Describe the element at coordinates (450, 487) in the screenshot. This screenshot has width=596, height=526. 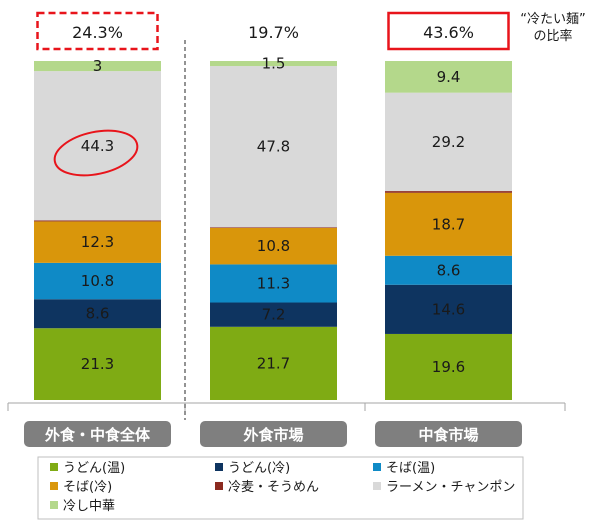
I see `legend-label-6: ラーメン・チャンポン` at that location.